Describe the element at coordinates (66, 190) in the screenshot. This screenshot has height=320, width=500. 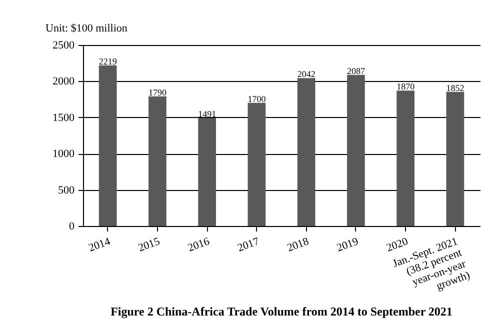
I see `y-tick-label: 500` at that location.